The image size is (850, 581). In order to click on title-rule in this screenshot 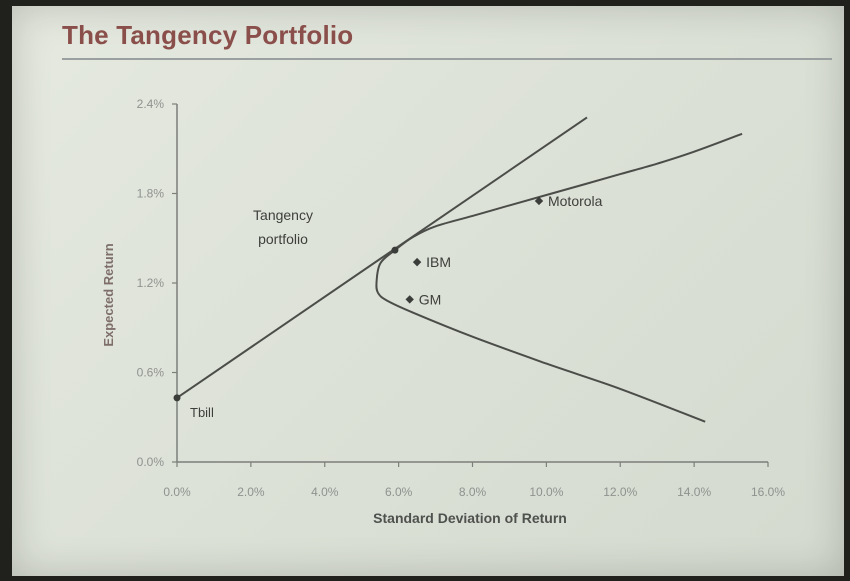, I will do `click(447, 59)`.